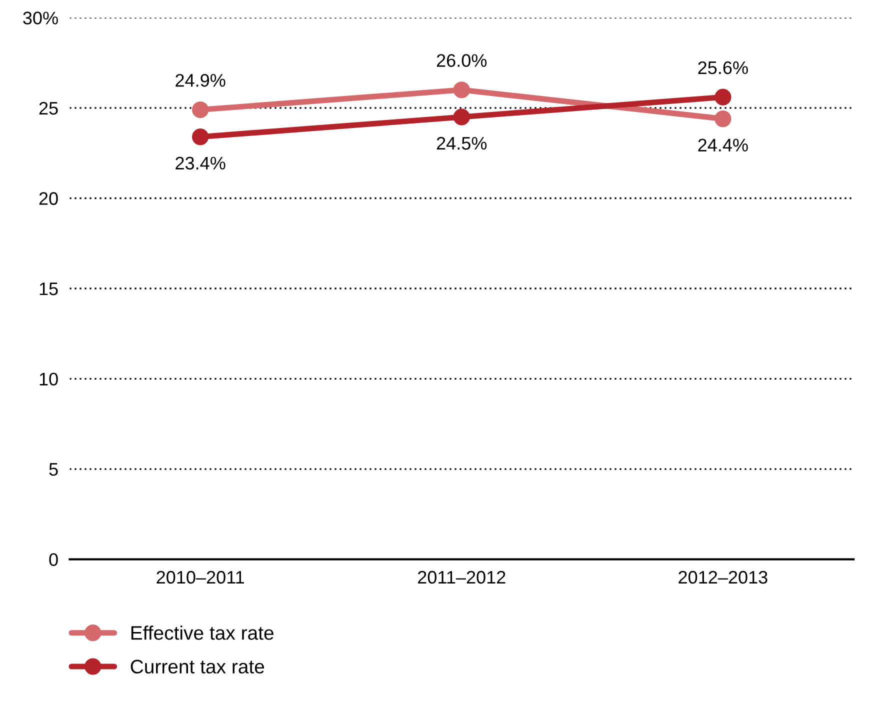 Image resolution: width=871 pixels, height=708 pixels. Describe the element at coordinates (461, 143) in the screenshot. I see `data-label: 24.5%` at that location.